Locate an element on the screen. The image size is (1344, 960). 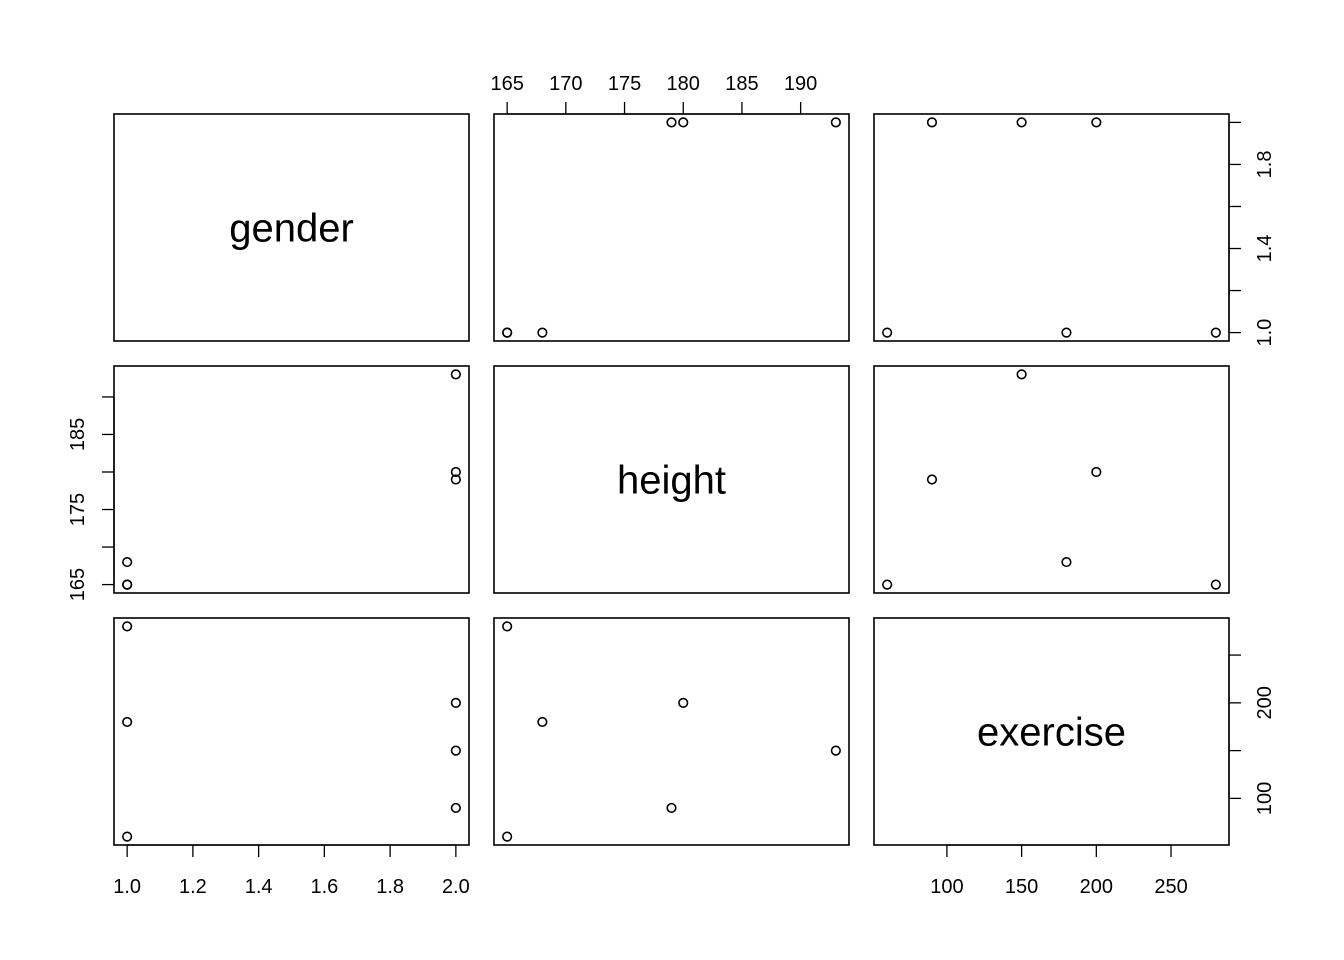
panel-gender-vs-exercise is located at coordinates (1051, 227).